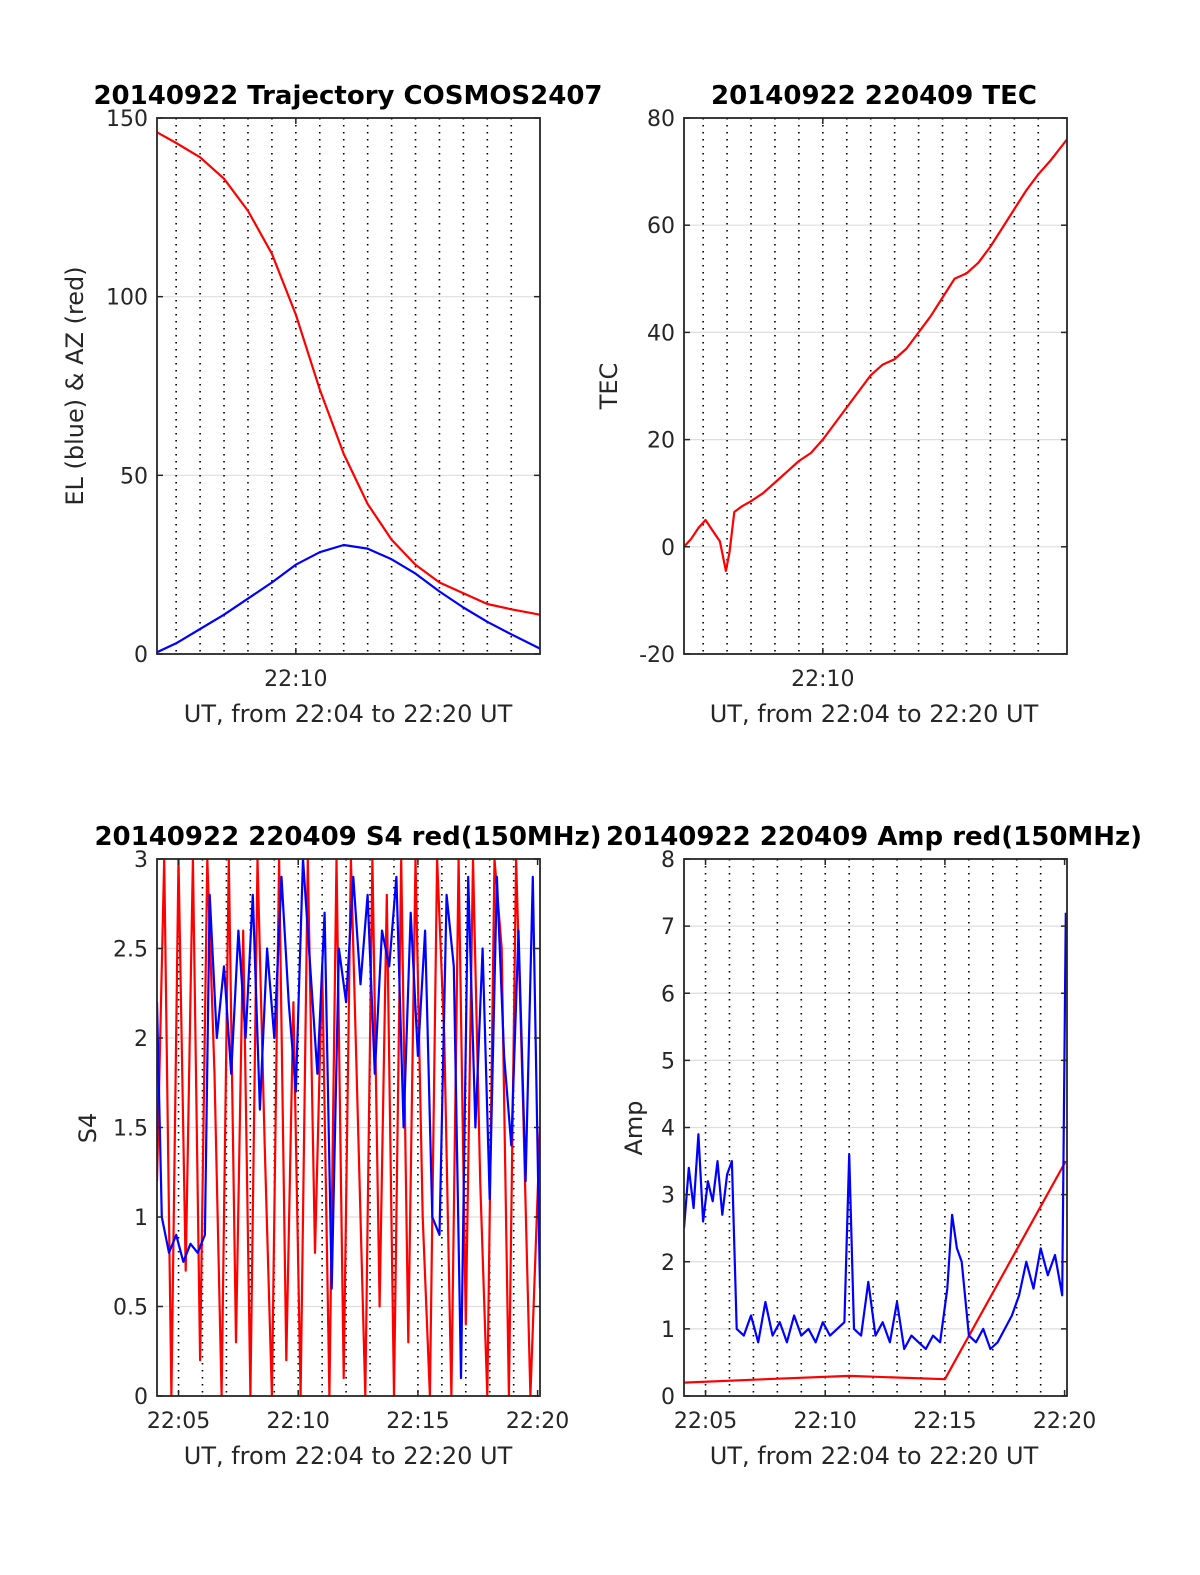  I want to click on panel-amp-title: 20140922 220409 Amp red(150MHz), so click(874, 837).